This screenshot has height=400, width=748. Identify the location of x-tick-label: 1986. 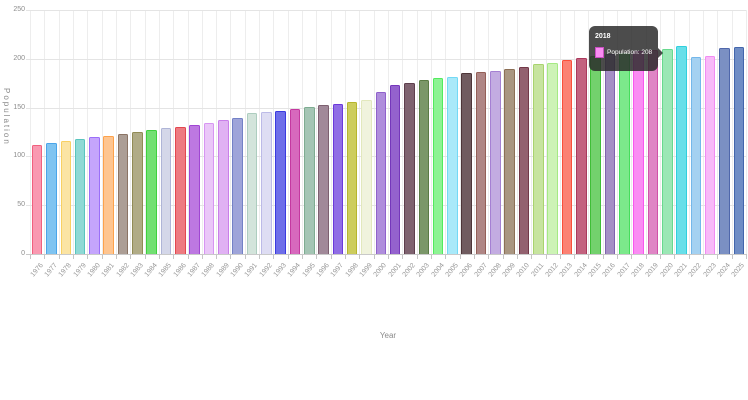
(180, 270).